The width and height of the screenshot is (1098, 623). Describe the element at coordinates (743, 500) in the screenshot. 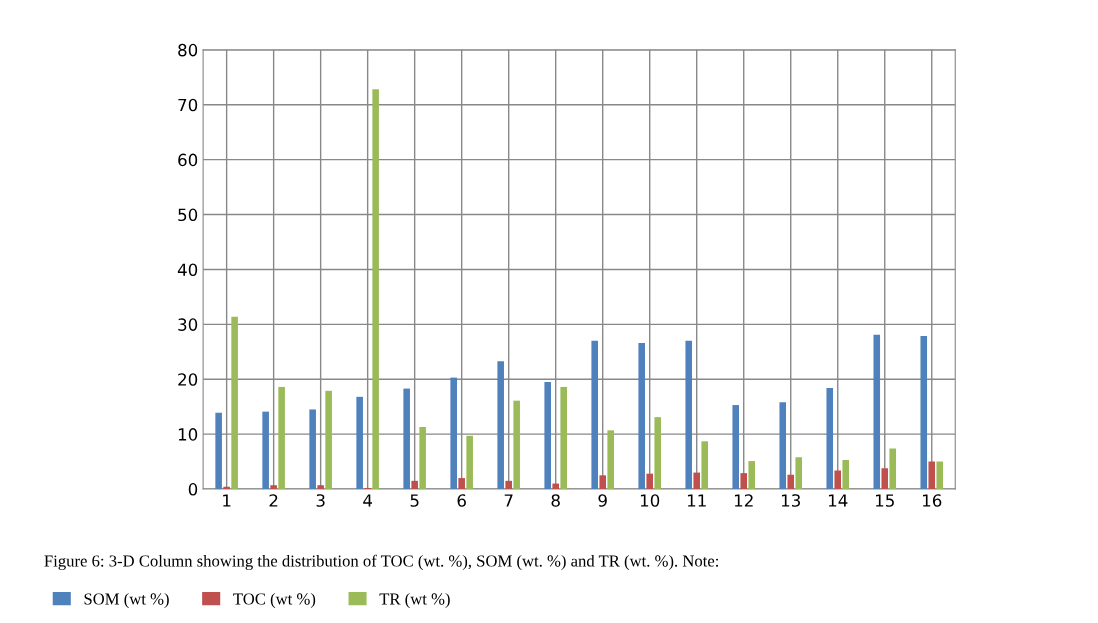

I see `x-tick-label: 12` at that location.